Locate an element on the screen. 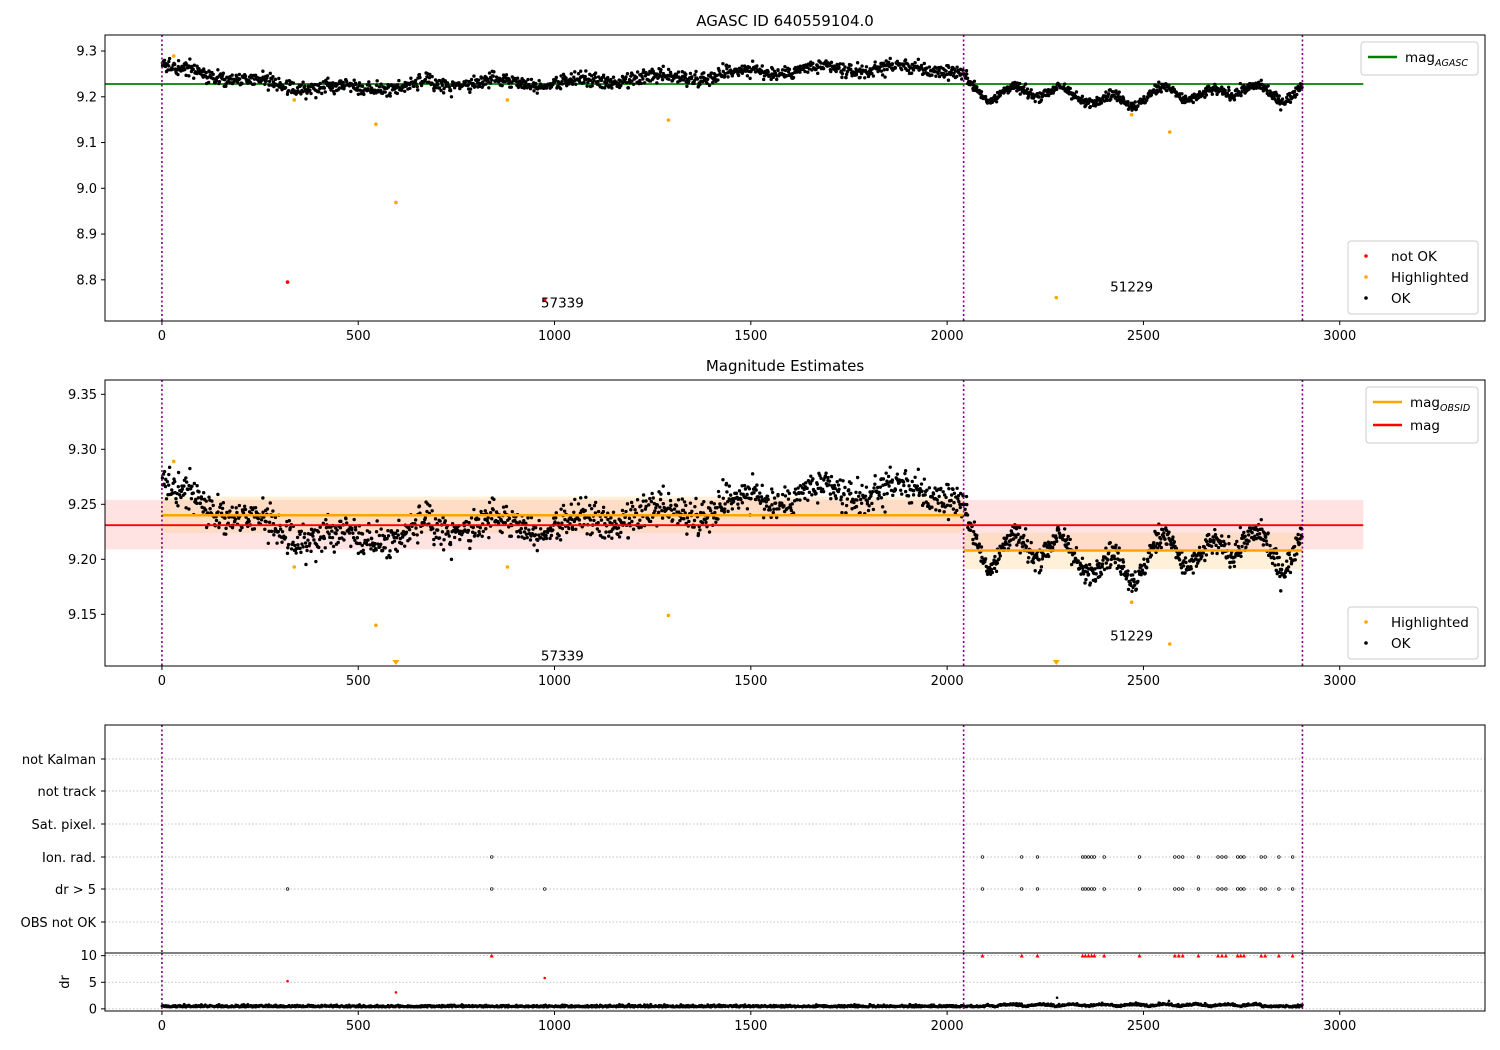 Image resolution: width=1500 pixels, height=1050 pixels. flag-category-label: dr > 5 is located at coordinates (75, 890).